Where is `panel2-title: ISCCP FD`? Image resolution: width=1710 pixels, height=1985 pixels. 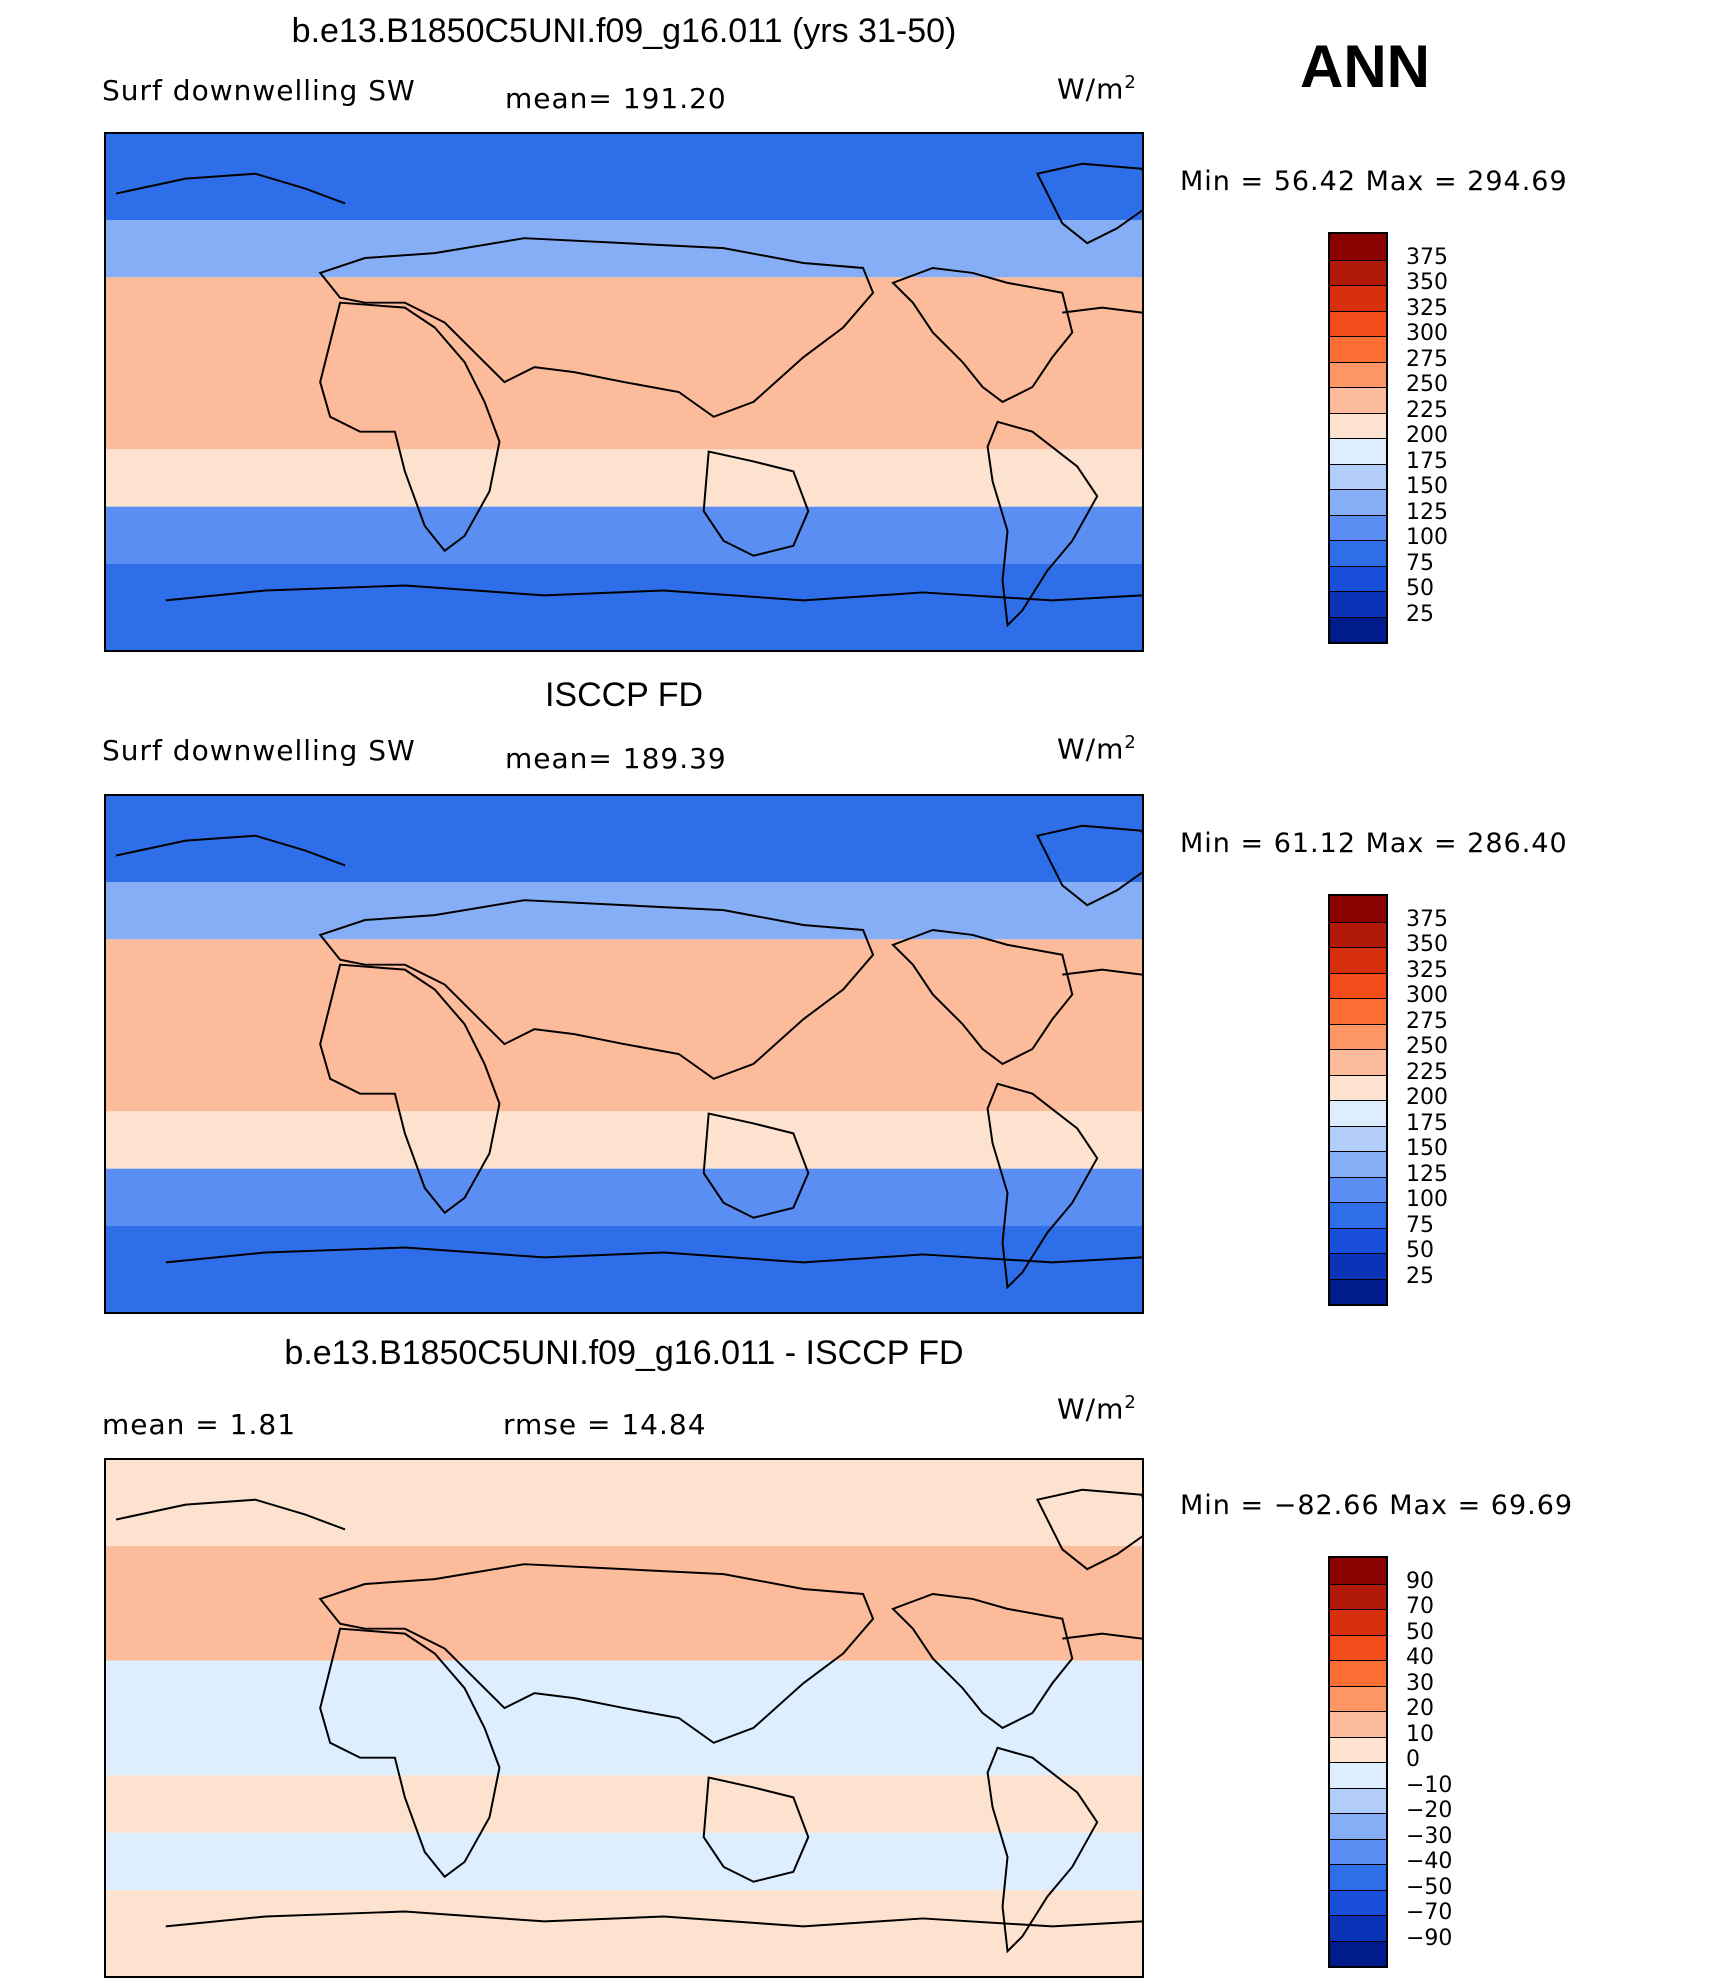
panel2-title: ISCCP FD is located at coordinates (624, 695).